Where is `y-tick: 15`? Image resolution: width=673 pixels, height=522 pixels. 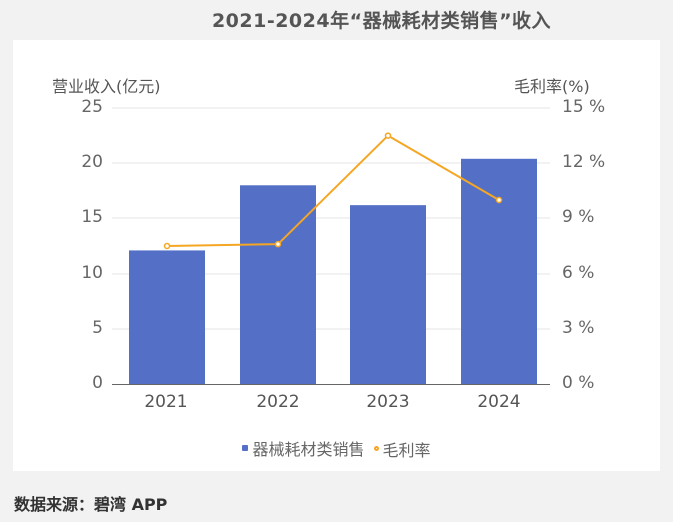
y-tick: 15 is located at coordinates (92, 217).